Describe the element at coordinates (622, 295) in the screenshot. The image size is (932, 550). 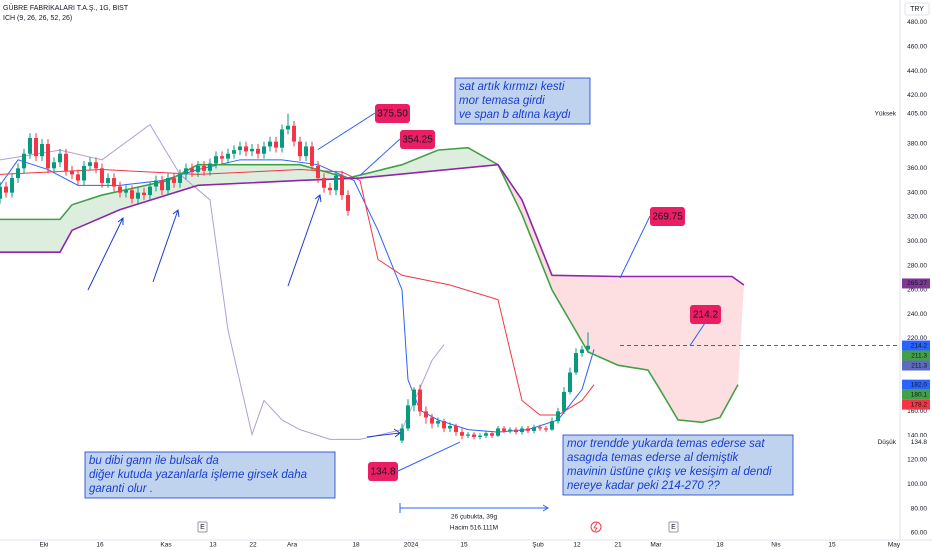
I see `cloud-fill-down` at that location.